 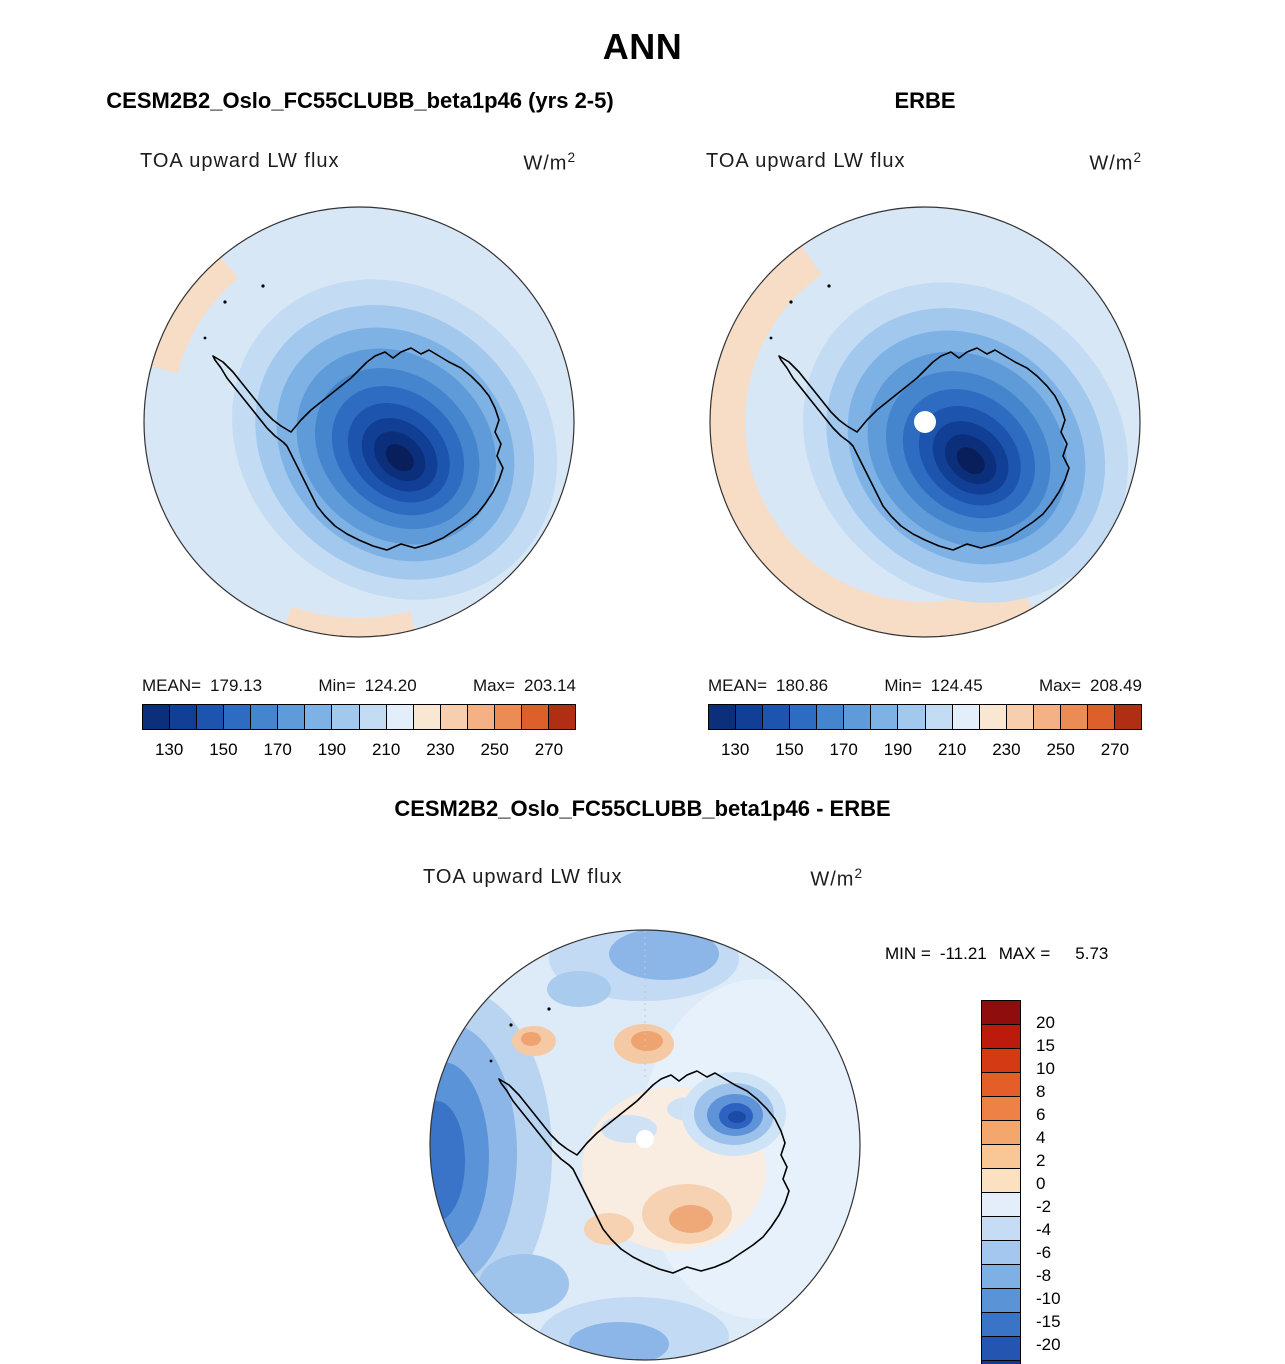 I want to click on diff-colorbar-label: 2, so click(x=1041, y=1160).